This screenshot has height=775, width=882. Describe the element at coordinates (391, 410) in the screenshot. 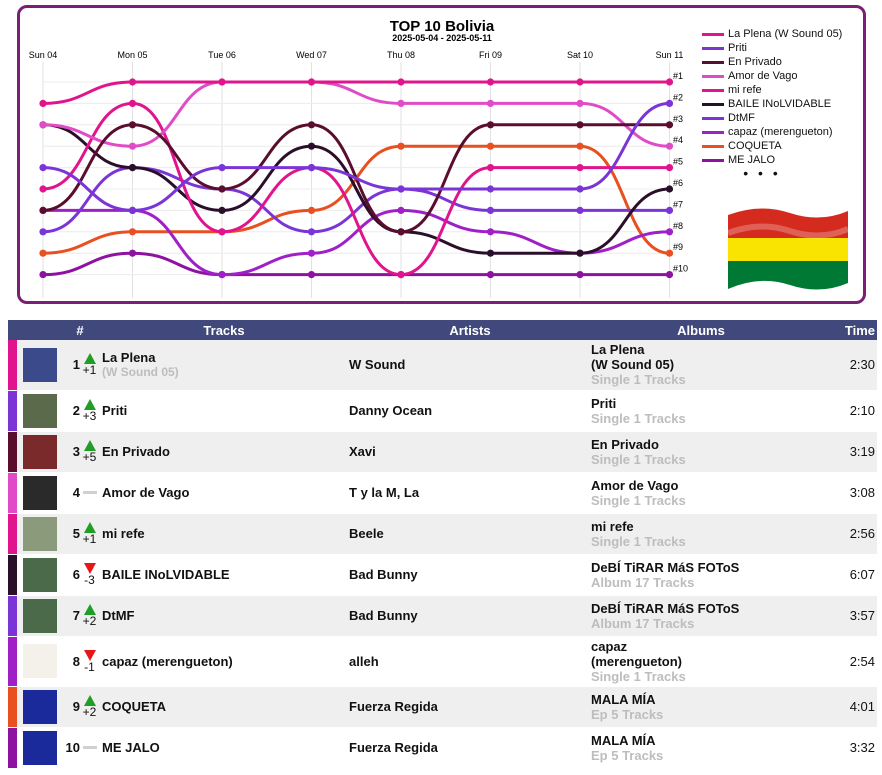

I see `artist-name: Danny Ocean` at that location.